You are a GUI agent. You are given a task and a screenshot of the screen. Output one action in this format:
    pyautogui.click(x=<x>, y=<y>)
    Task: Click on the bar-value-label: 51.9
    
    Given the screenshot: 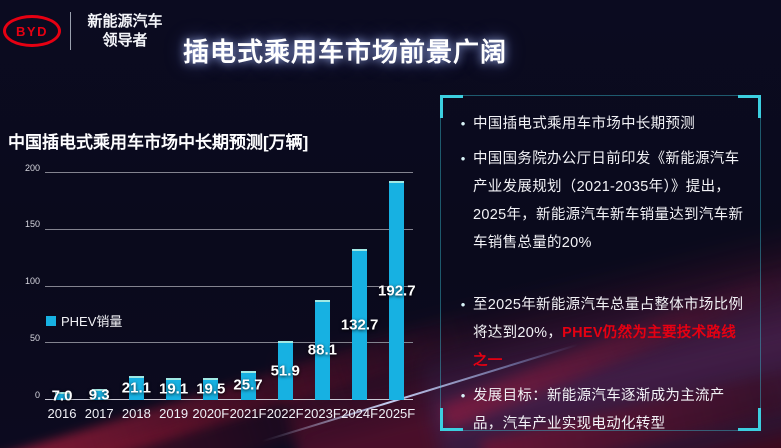 What is the action you would take?
    pyautogui.click(x=285, y=371)
    